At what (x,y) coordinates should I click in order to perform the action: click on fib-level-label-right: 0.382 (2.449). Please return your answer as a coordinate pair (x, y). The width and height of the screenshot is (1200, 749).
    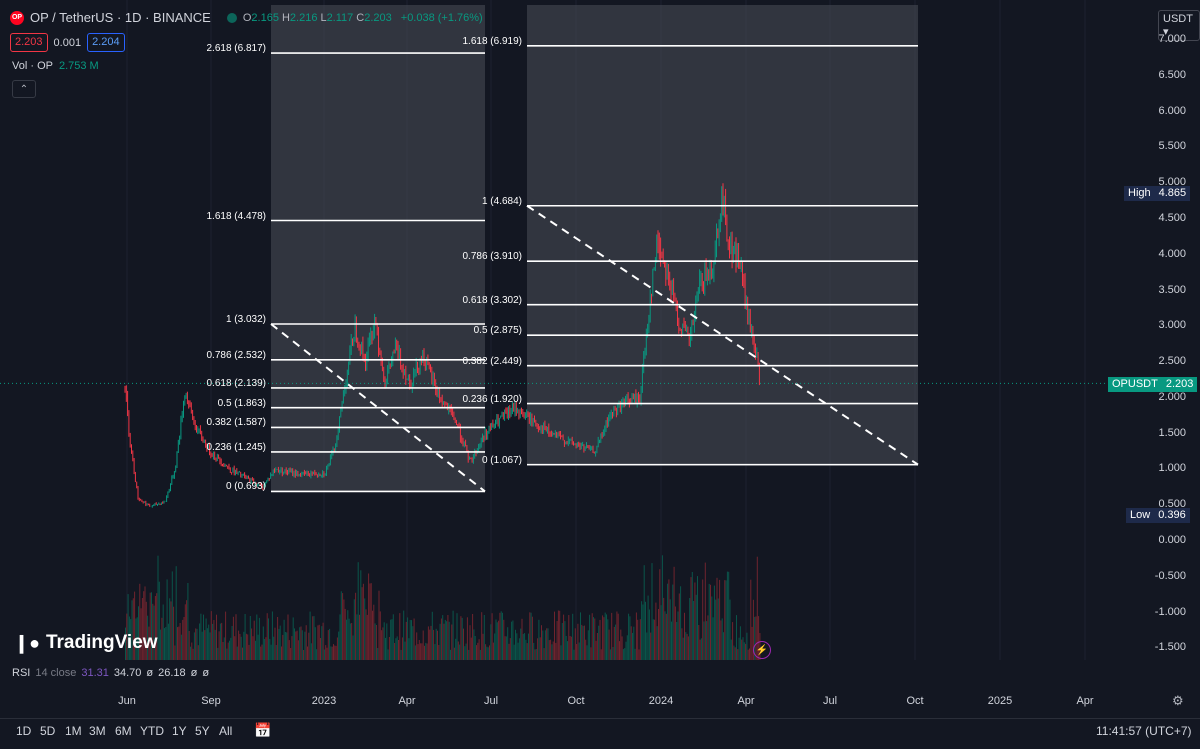
    Looking at the image, I should click on (492, 361).